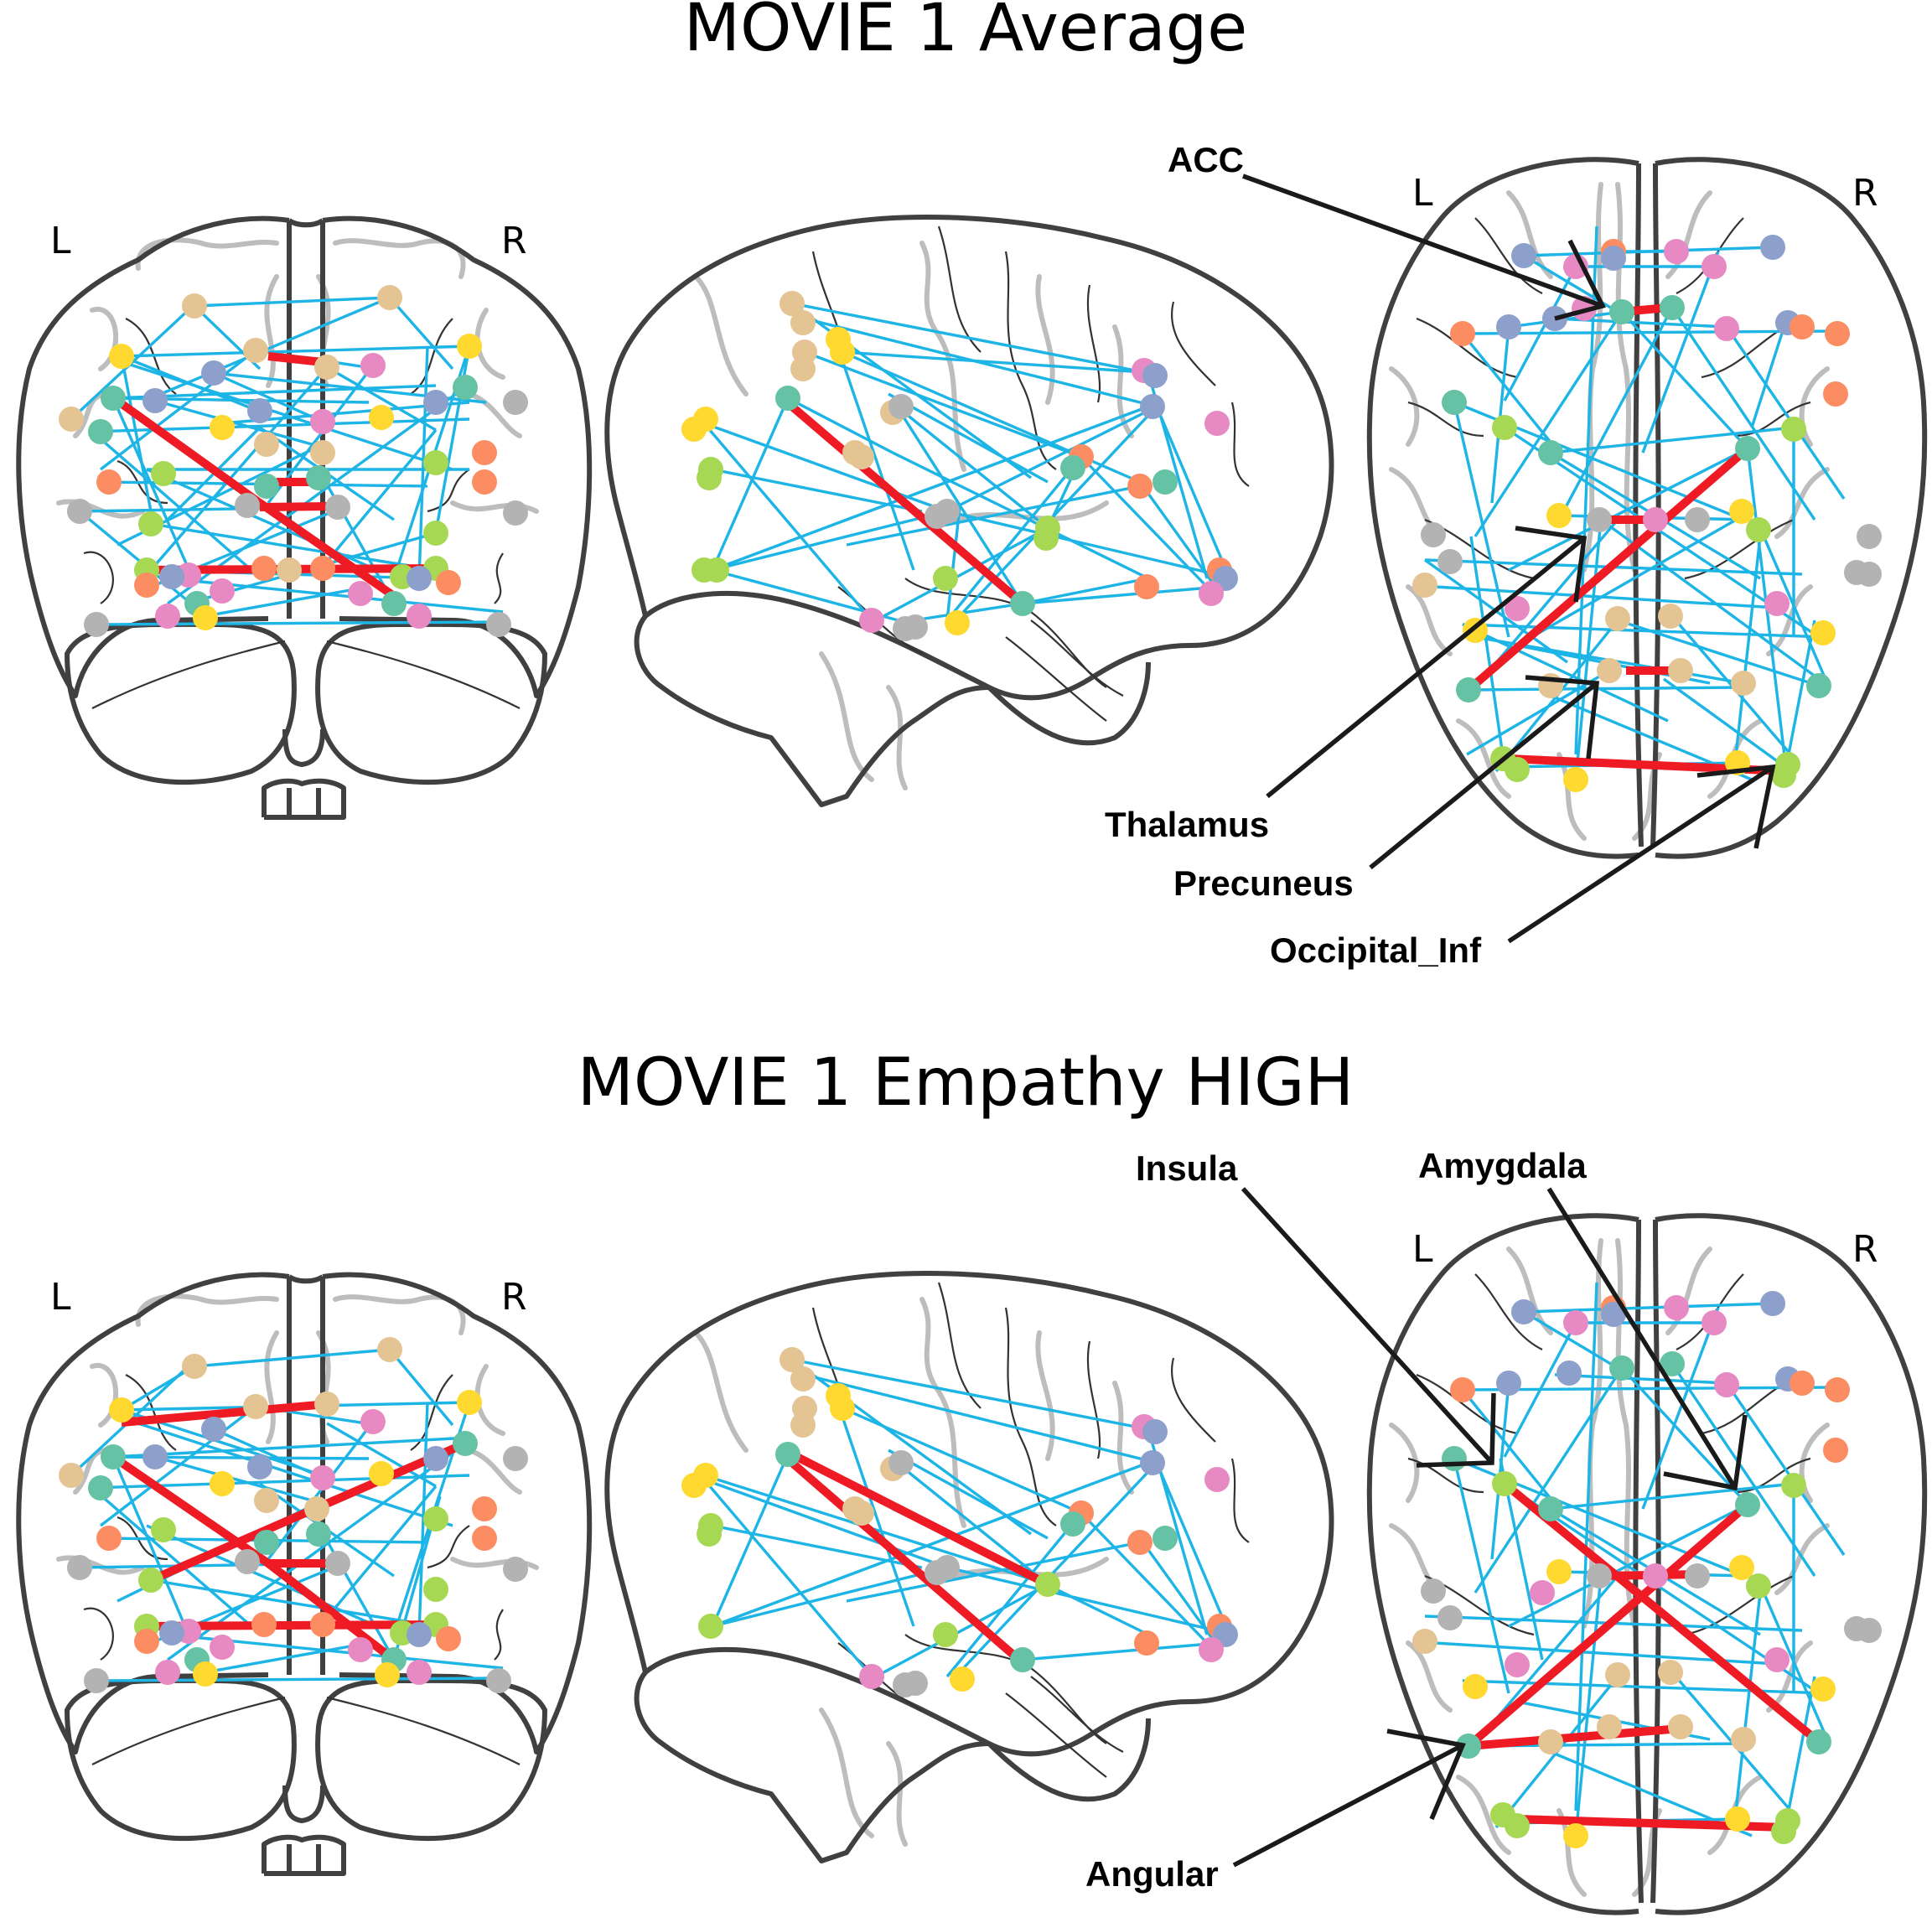  What do you see at coordinates (965, 33) in the screenshot?
I see `panel-title: MOVIE 1 Average` at bounding box center [965, 33].